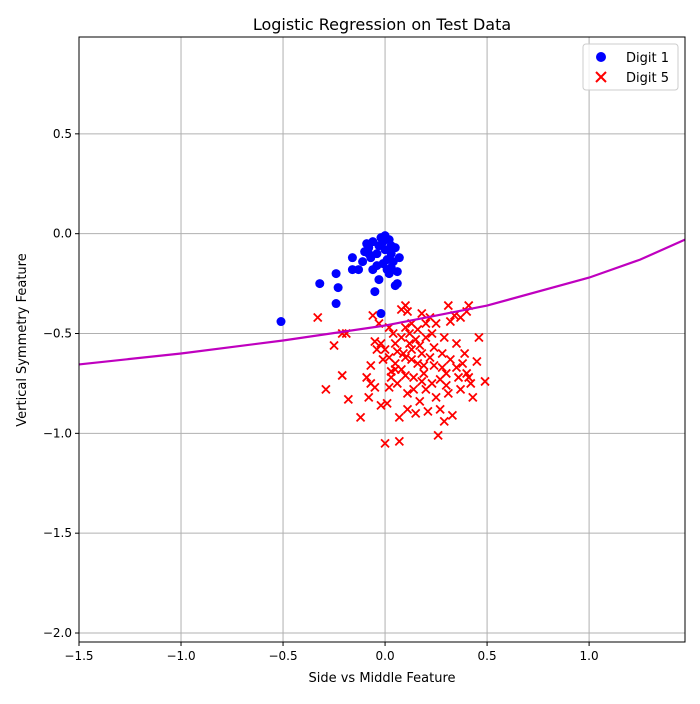  I want to click on legend-label-digit-5: Digit 5, so click(647, 78).